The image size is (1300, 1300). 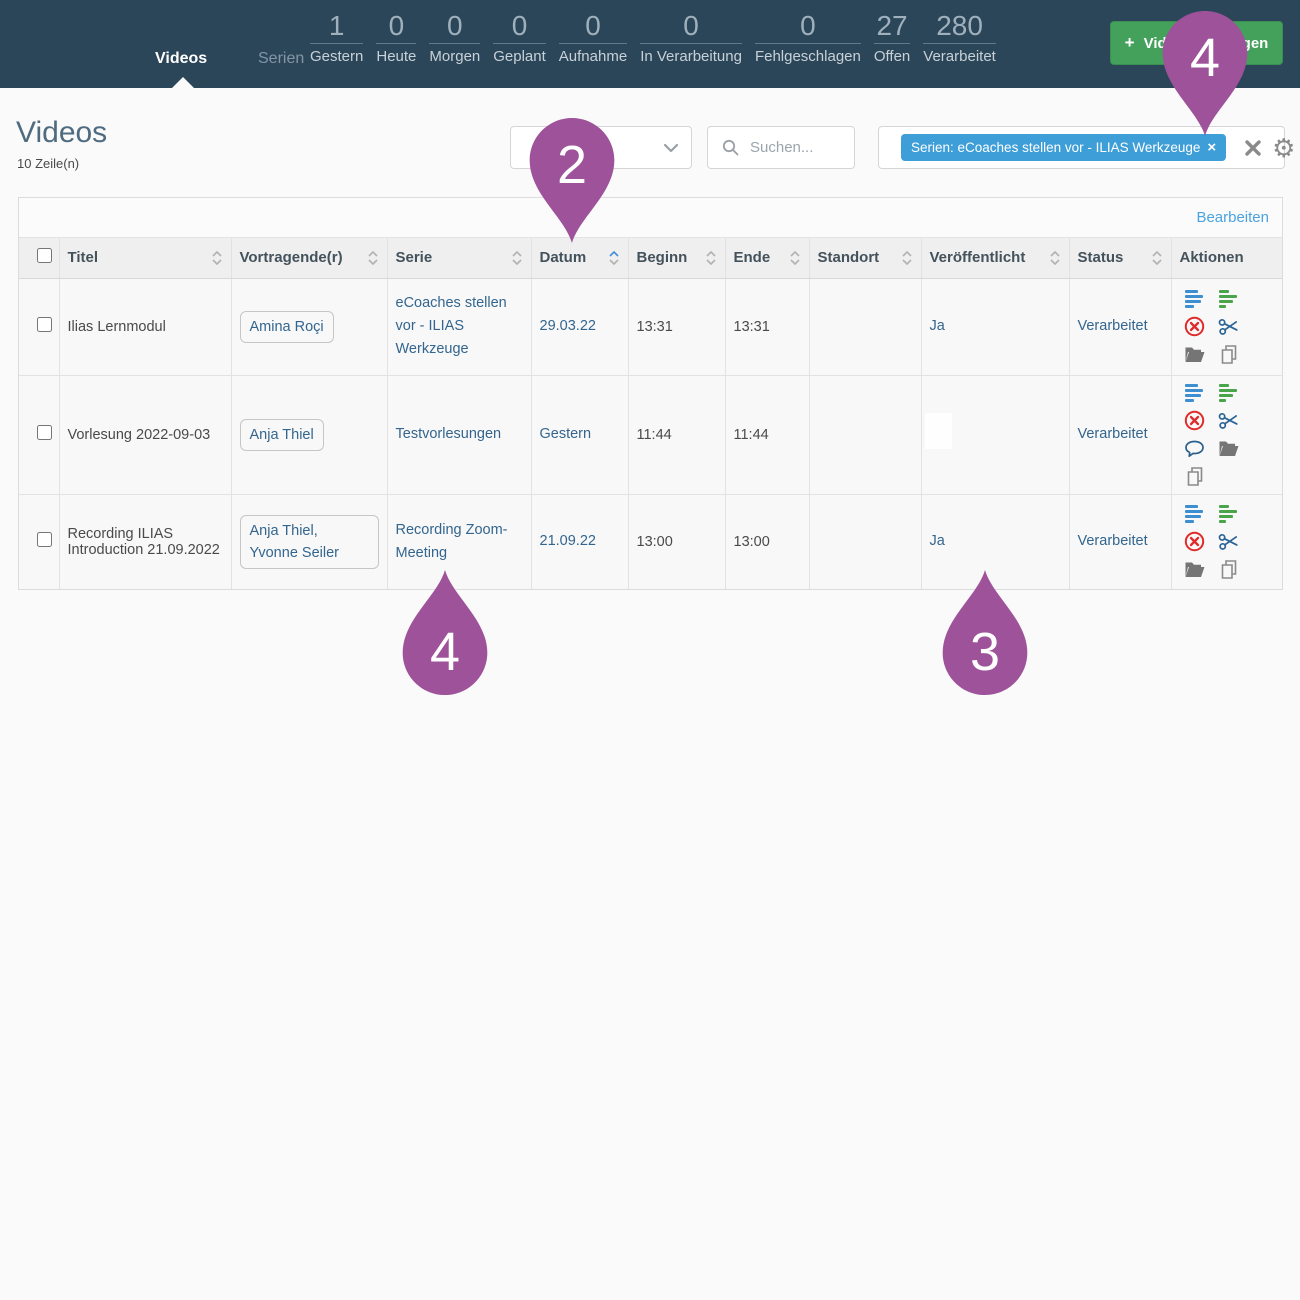 What do you see at coordinates (614, 258) in the screenshot?
I see `sort-icon-active-asc` at bounding box center [614, 258].